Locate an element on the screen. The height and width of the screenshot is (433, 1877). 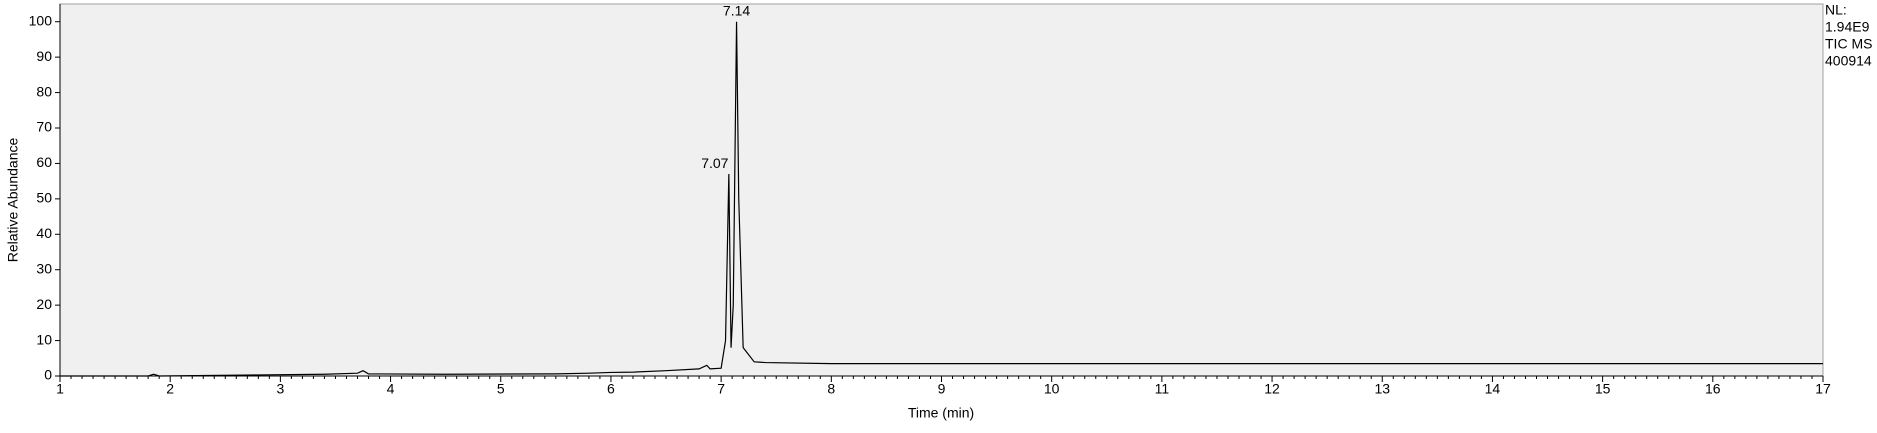
x-tick-label: 6 is located at coordinates (611, 389).